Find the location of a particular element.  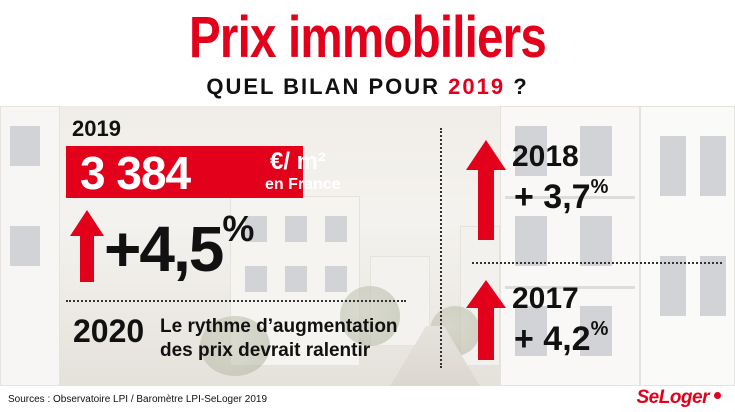

annual-change-unit: % is located at coordinates (238, 228).